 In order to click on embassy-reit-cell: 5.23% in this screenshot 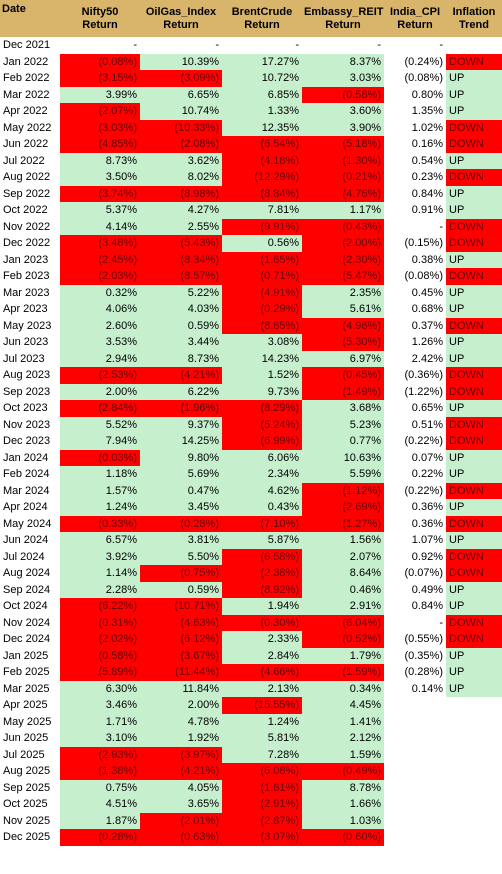, I will do `click(343, 424)`.